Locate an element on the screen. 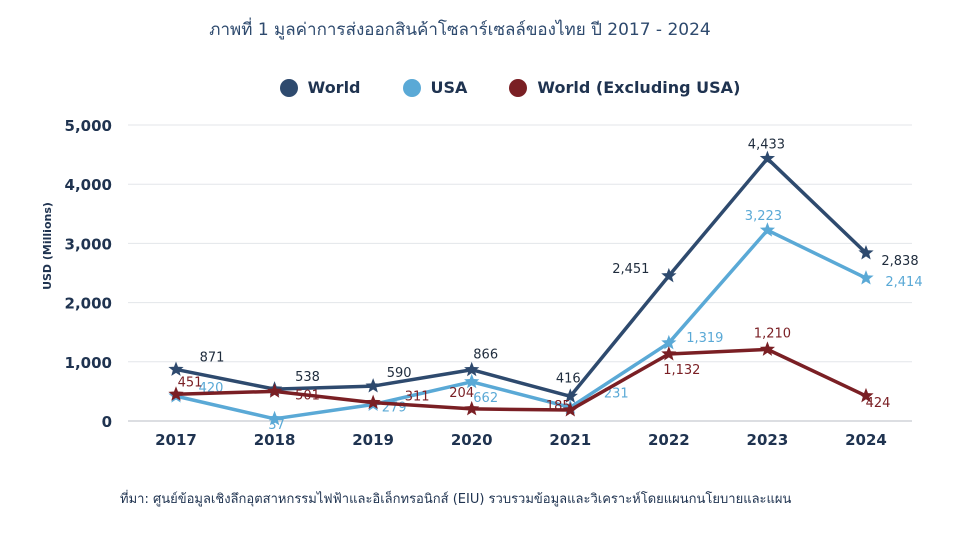 Image resolution: width=960 pixels, height=540 pixels. data-label: 2,414 is located at coordinates (903, 282).